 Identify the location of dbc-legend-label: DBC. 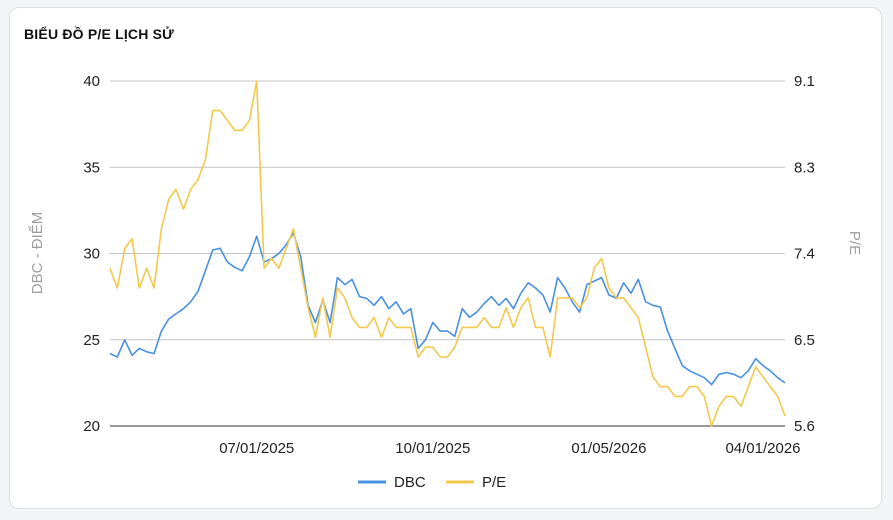
(410, 482).